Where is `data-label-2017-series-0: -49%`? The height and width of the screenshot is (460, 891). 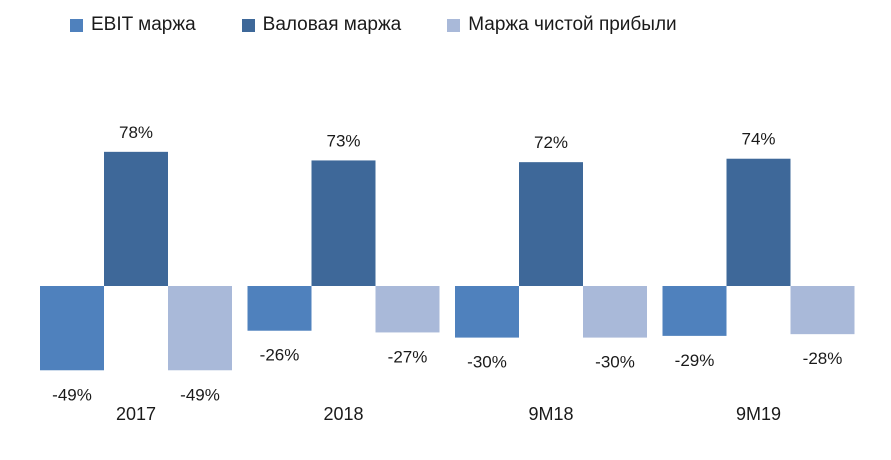
data-label-2017-series-0: -49% is located at coordinates (72, 394).